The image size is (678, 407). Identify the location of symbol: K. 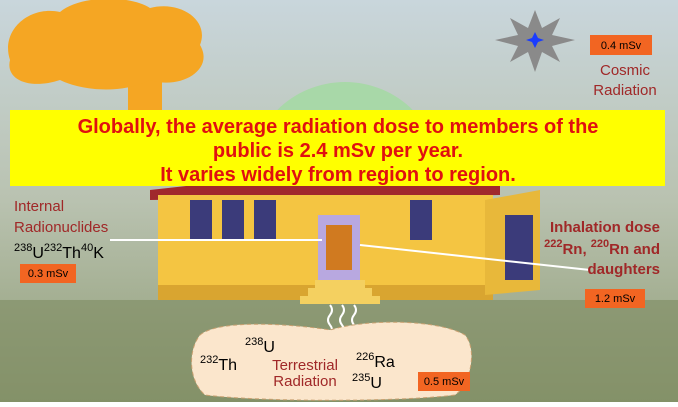
(98, 253).